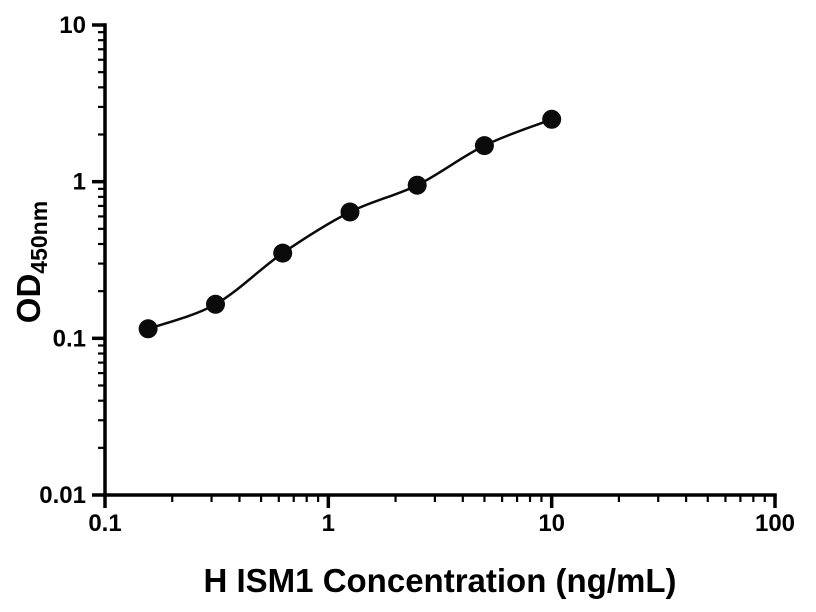 This screenshot has width=816, height=612. I want to click on x-tick-label: 100, so click(775, 523).